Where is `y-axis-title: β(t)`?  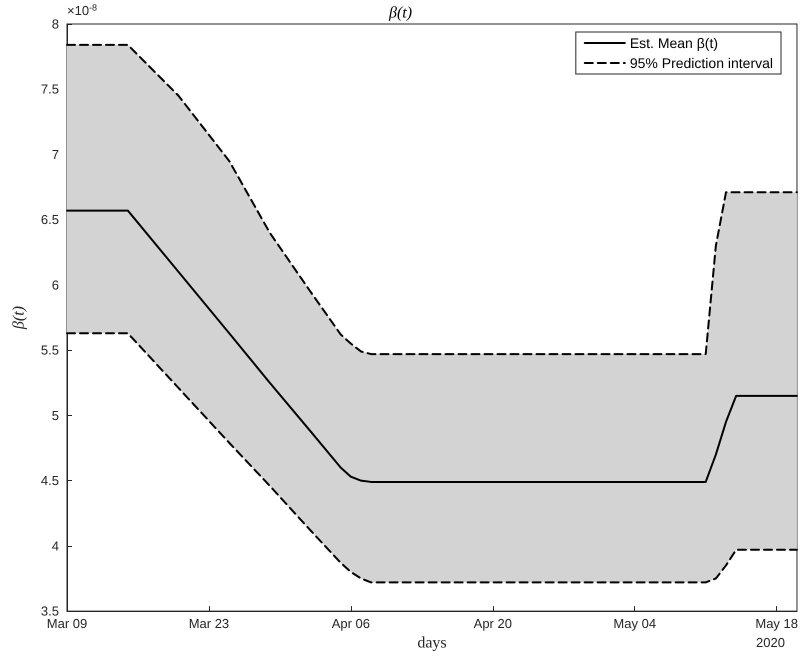
y-axis-title: β(t) is located at coordinates (19, 318).